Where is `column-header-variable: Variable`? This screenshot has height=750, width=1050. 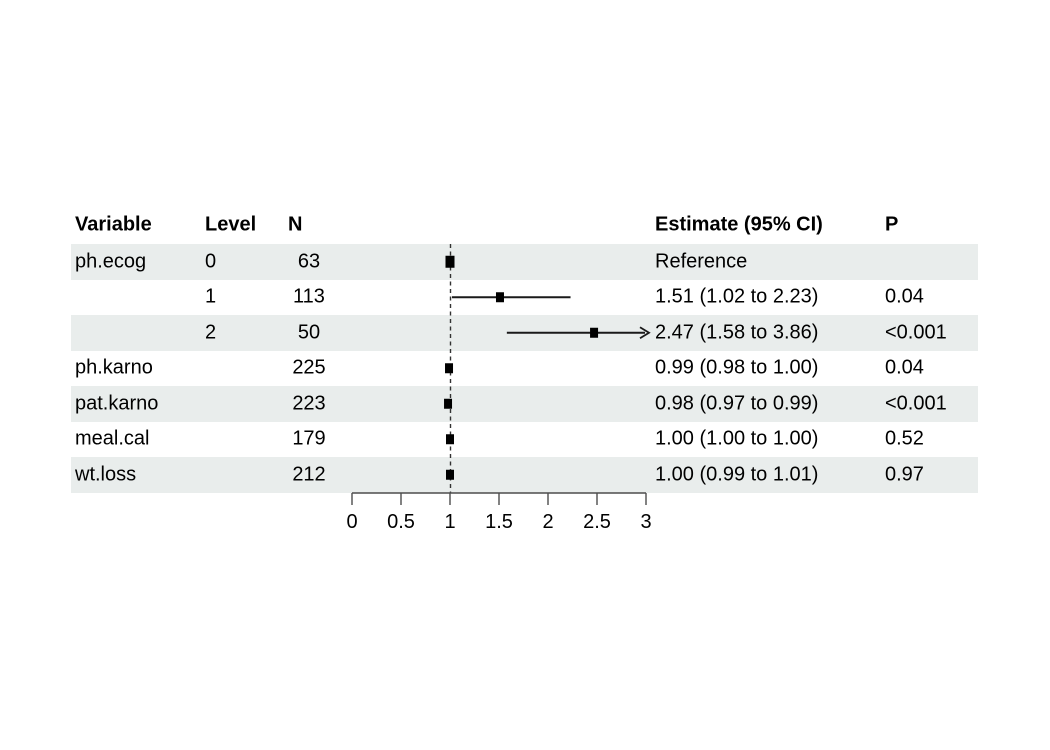
column-header-variable: Variable is located at coordinates (113, 224).